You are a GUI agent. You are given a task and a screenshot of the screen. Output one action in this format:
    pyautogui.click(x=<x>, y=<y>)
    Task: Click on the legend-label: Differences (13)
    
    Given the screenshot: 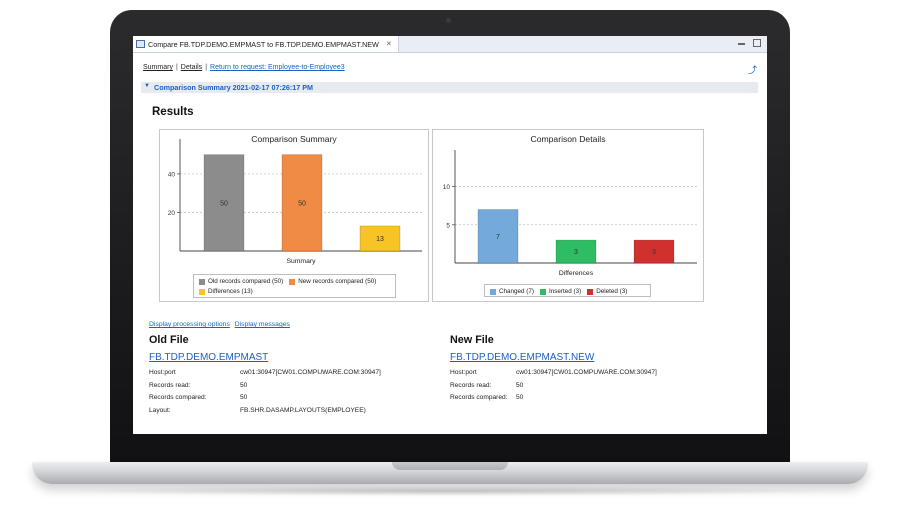 What is the action you would take?
    pyautogui.click(x=230, y=291)
    